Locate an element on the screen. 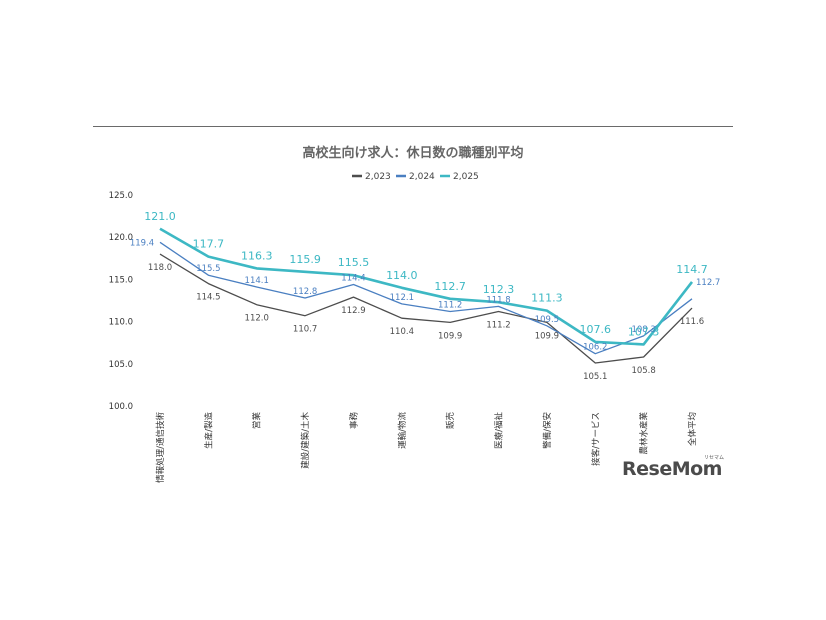 The height and width of the screenshot is (620, 826). data-label-2024: 108.3 is located at coordinates (643, 330).